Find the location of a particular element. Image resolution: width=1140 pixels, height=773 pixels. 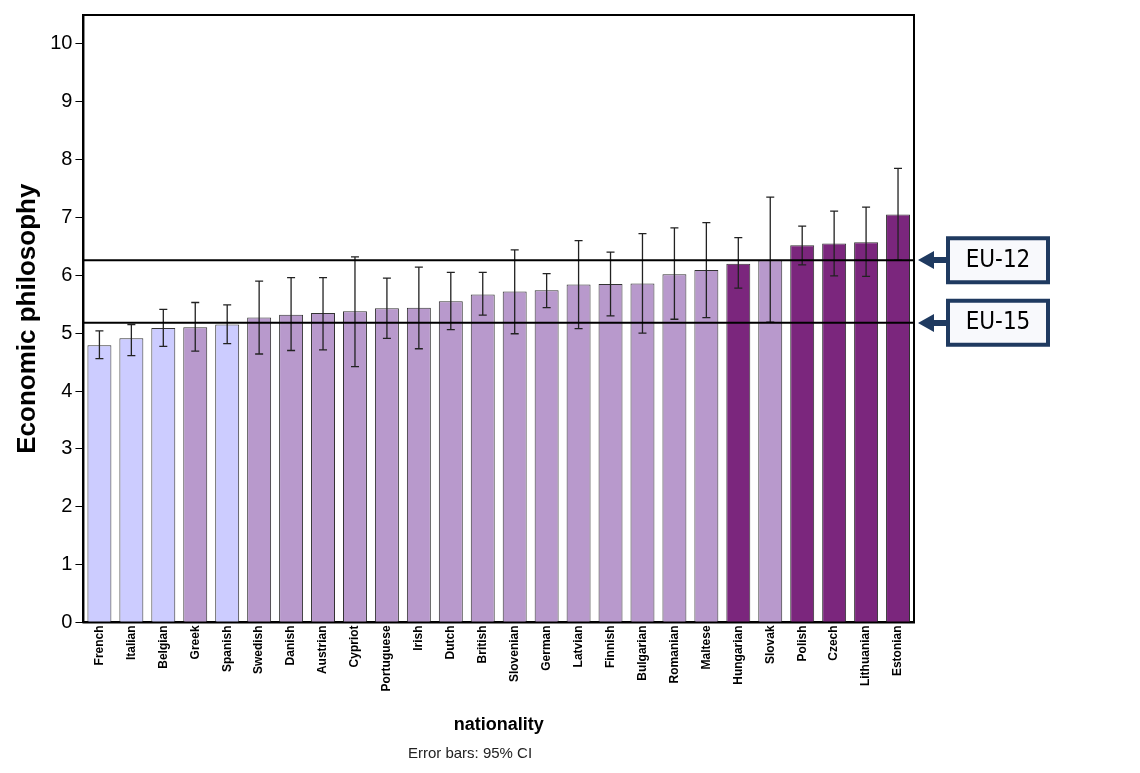

x-tick-label: Greek is located at coordinates (194, 642).